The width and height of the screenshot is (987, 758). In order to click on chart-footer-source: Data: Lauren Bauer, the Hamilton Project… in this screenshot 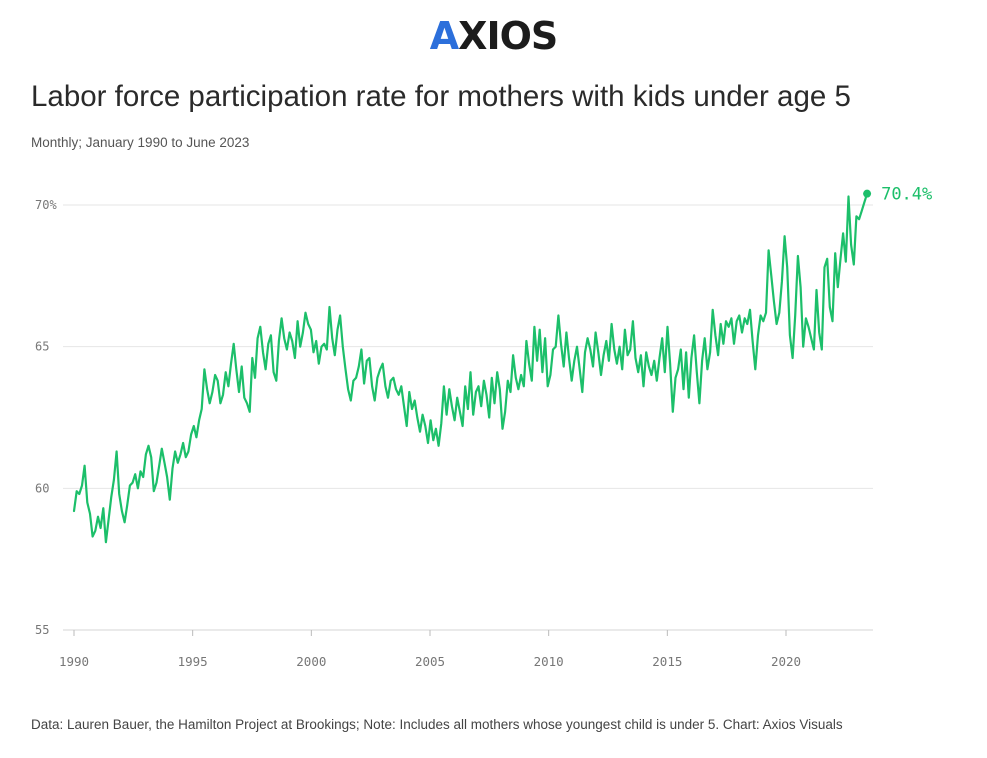, I will do `click(437, 724)`.